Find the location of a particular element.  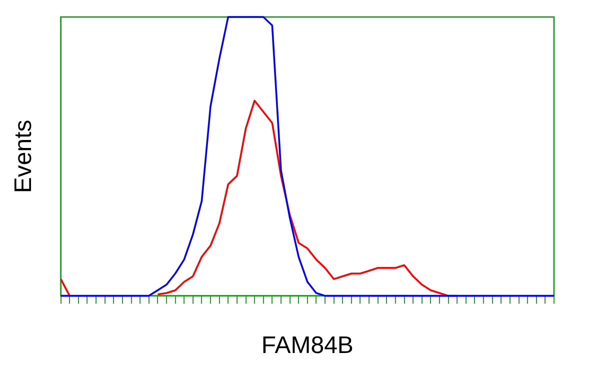

y-axis-title: Events is located at coordinates (24, 157).